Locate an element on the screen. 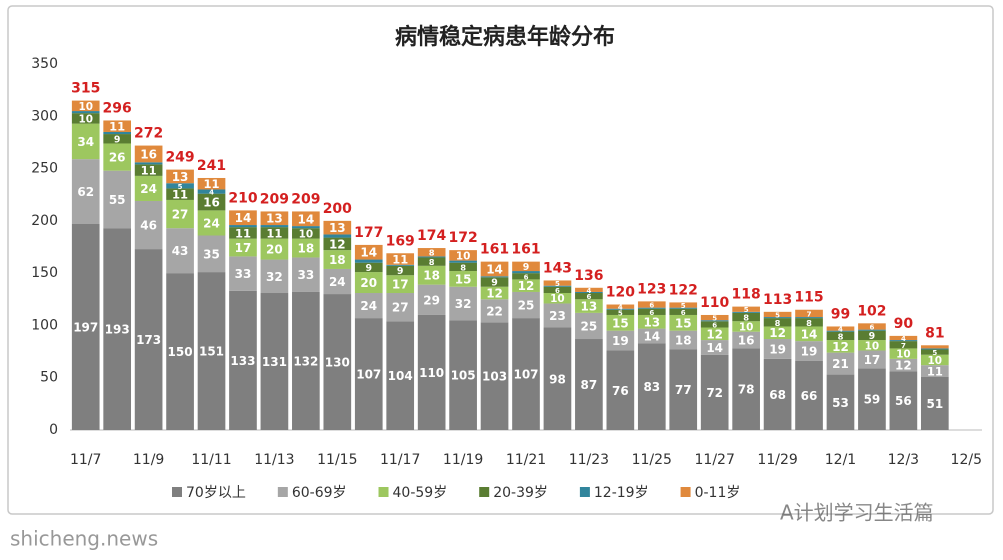 Image resolution: width=1003 pixels, height=560 pixels. value-label: 24 is located at coordinates (337, 282).